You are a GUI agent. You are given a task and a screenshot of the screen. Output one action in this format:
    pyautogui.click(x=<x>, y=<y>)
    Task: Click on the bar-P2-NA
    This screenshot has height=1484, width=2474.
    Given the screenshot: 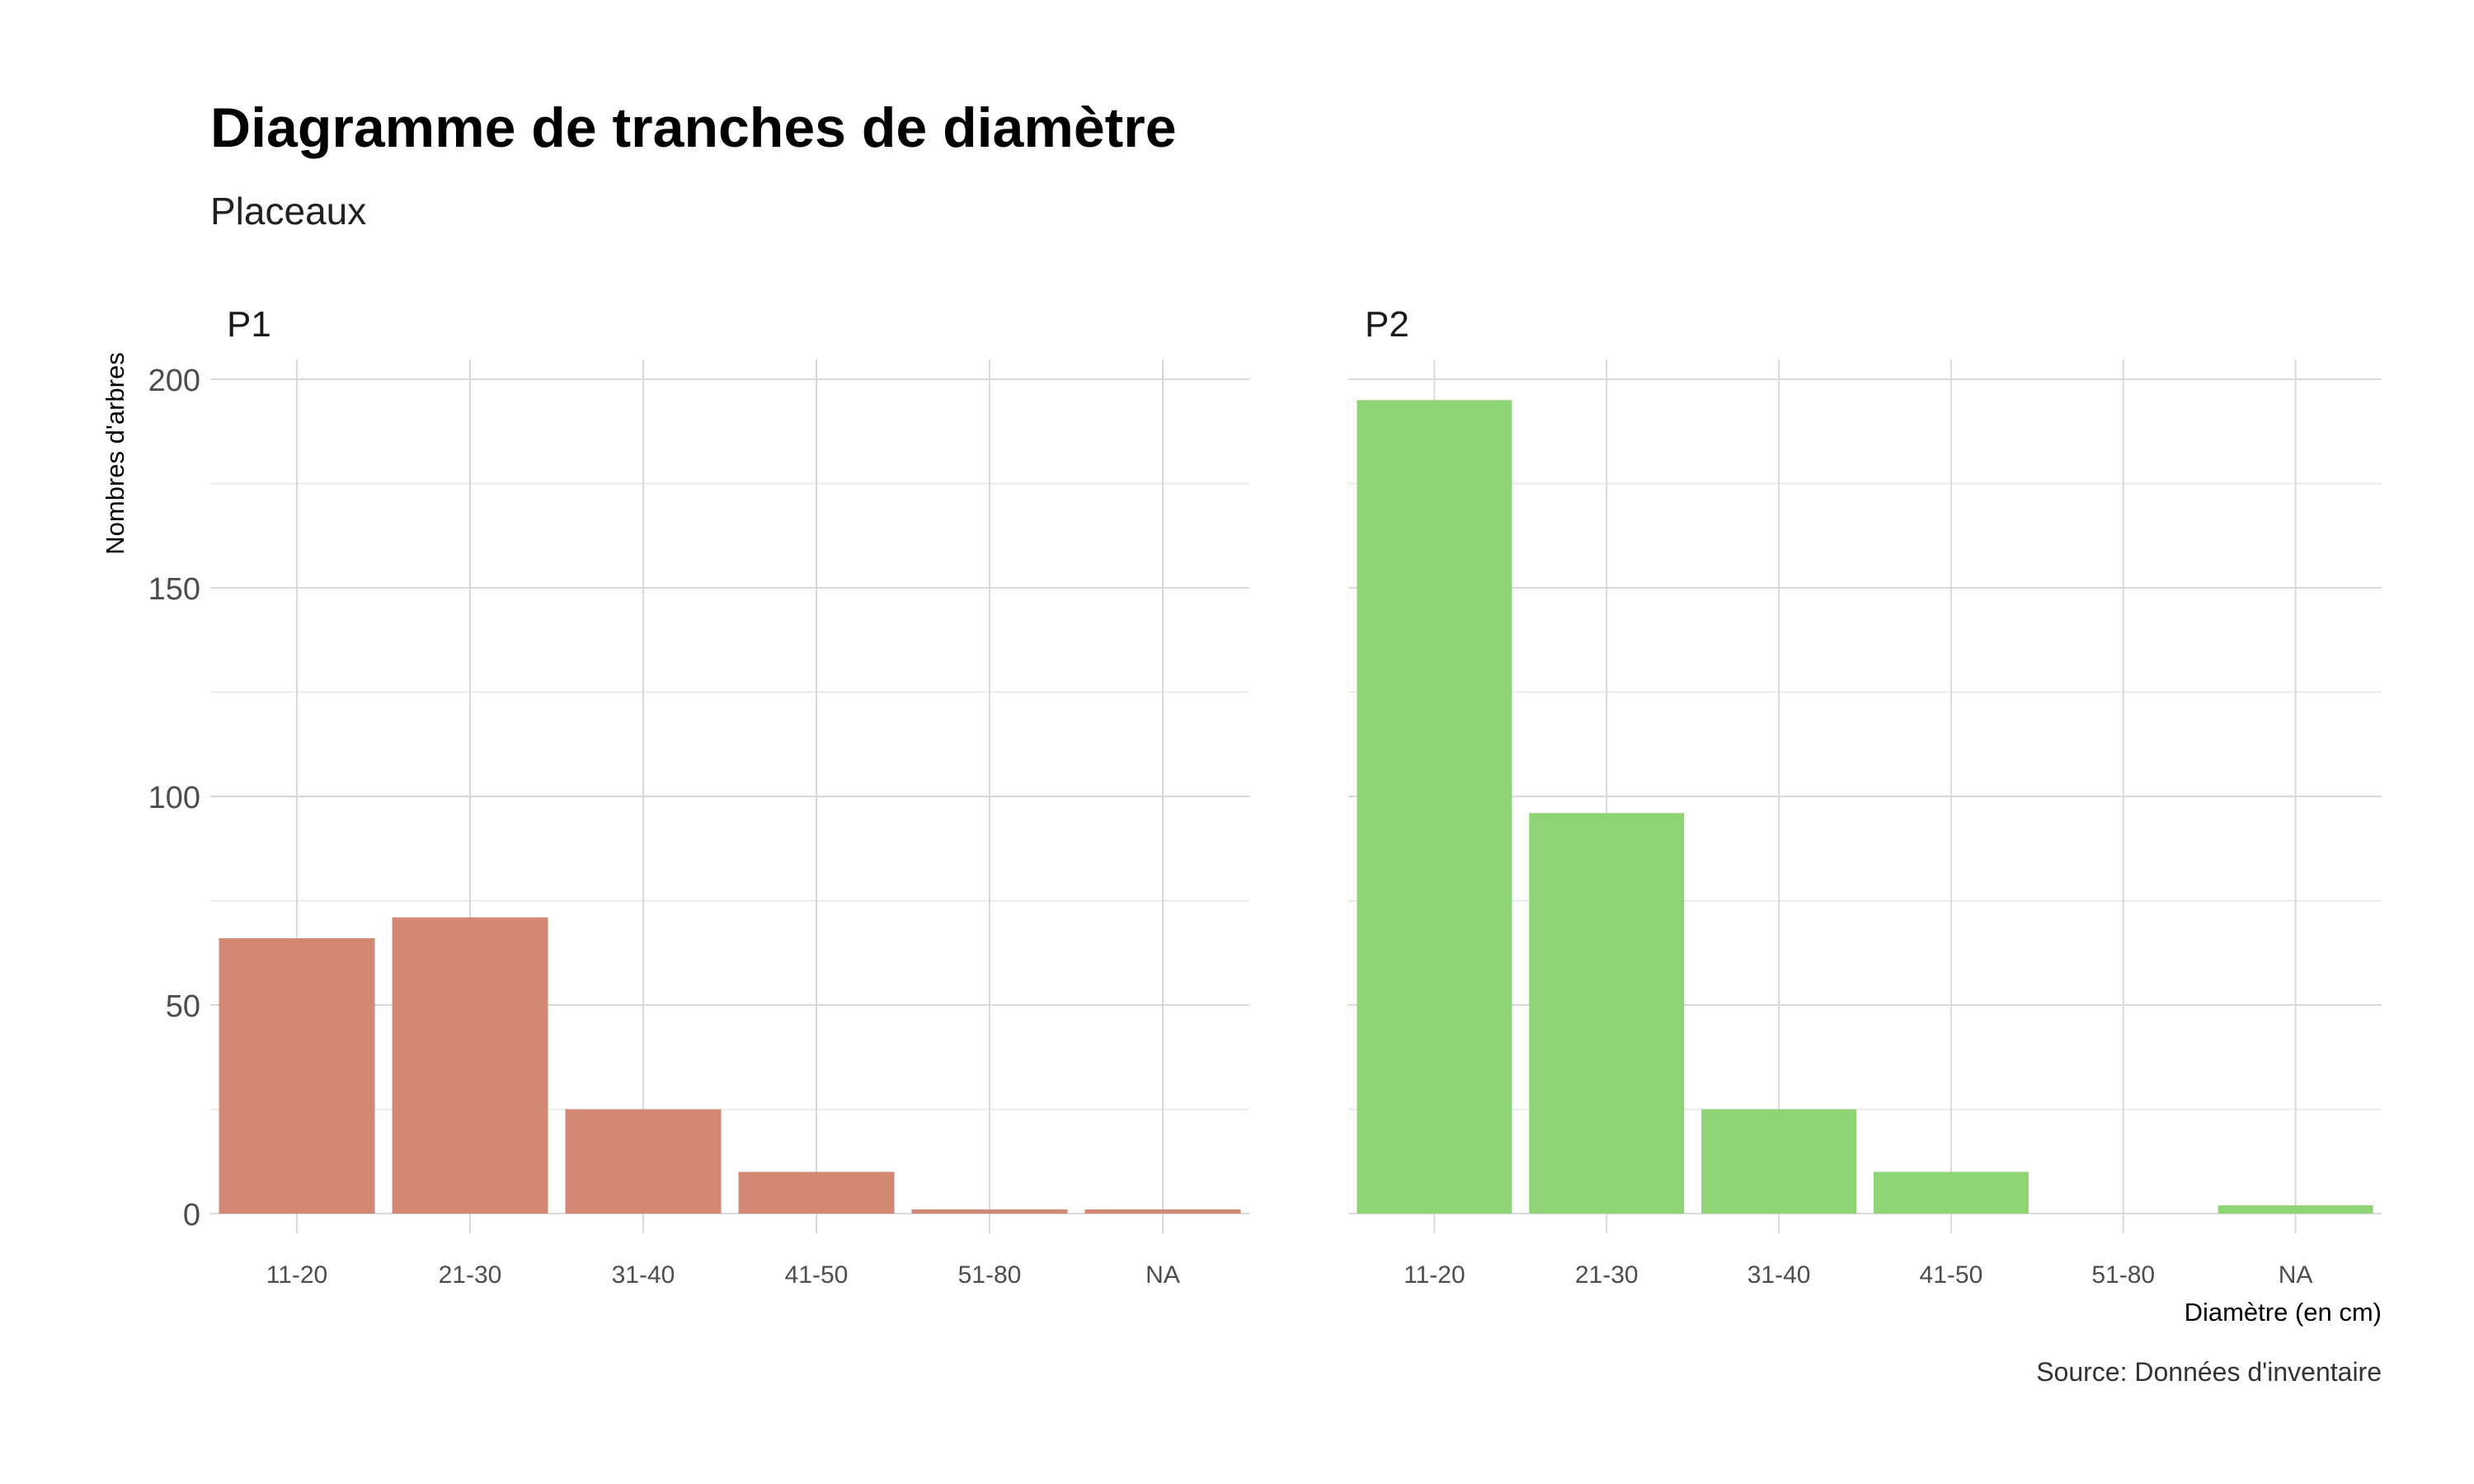 What is the action you would take?
    pyautogui.click(x=2295, y=1209)
    